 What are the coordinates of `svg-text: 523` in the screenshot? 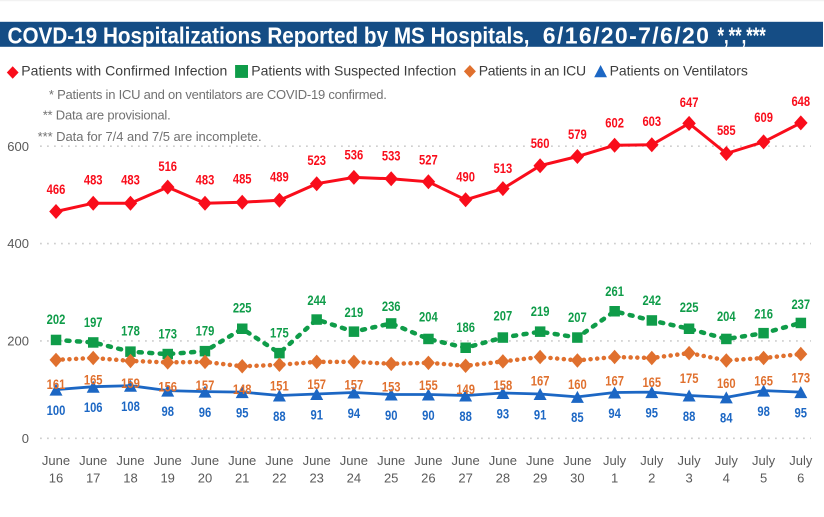 It's located at (316, 160).